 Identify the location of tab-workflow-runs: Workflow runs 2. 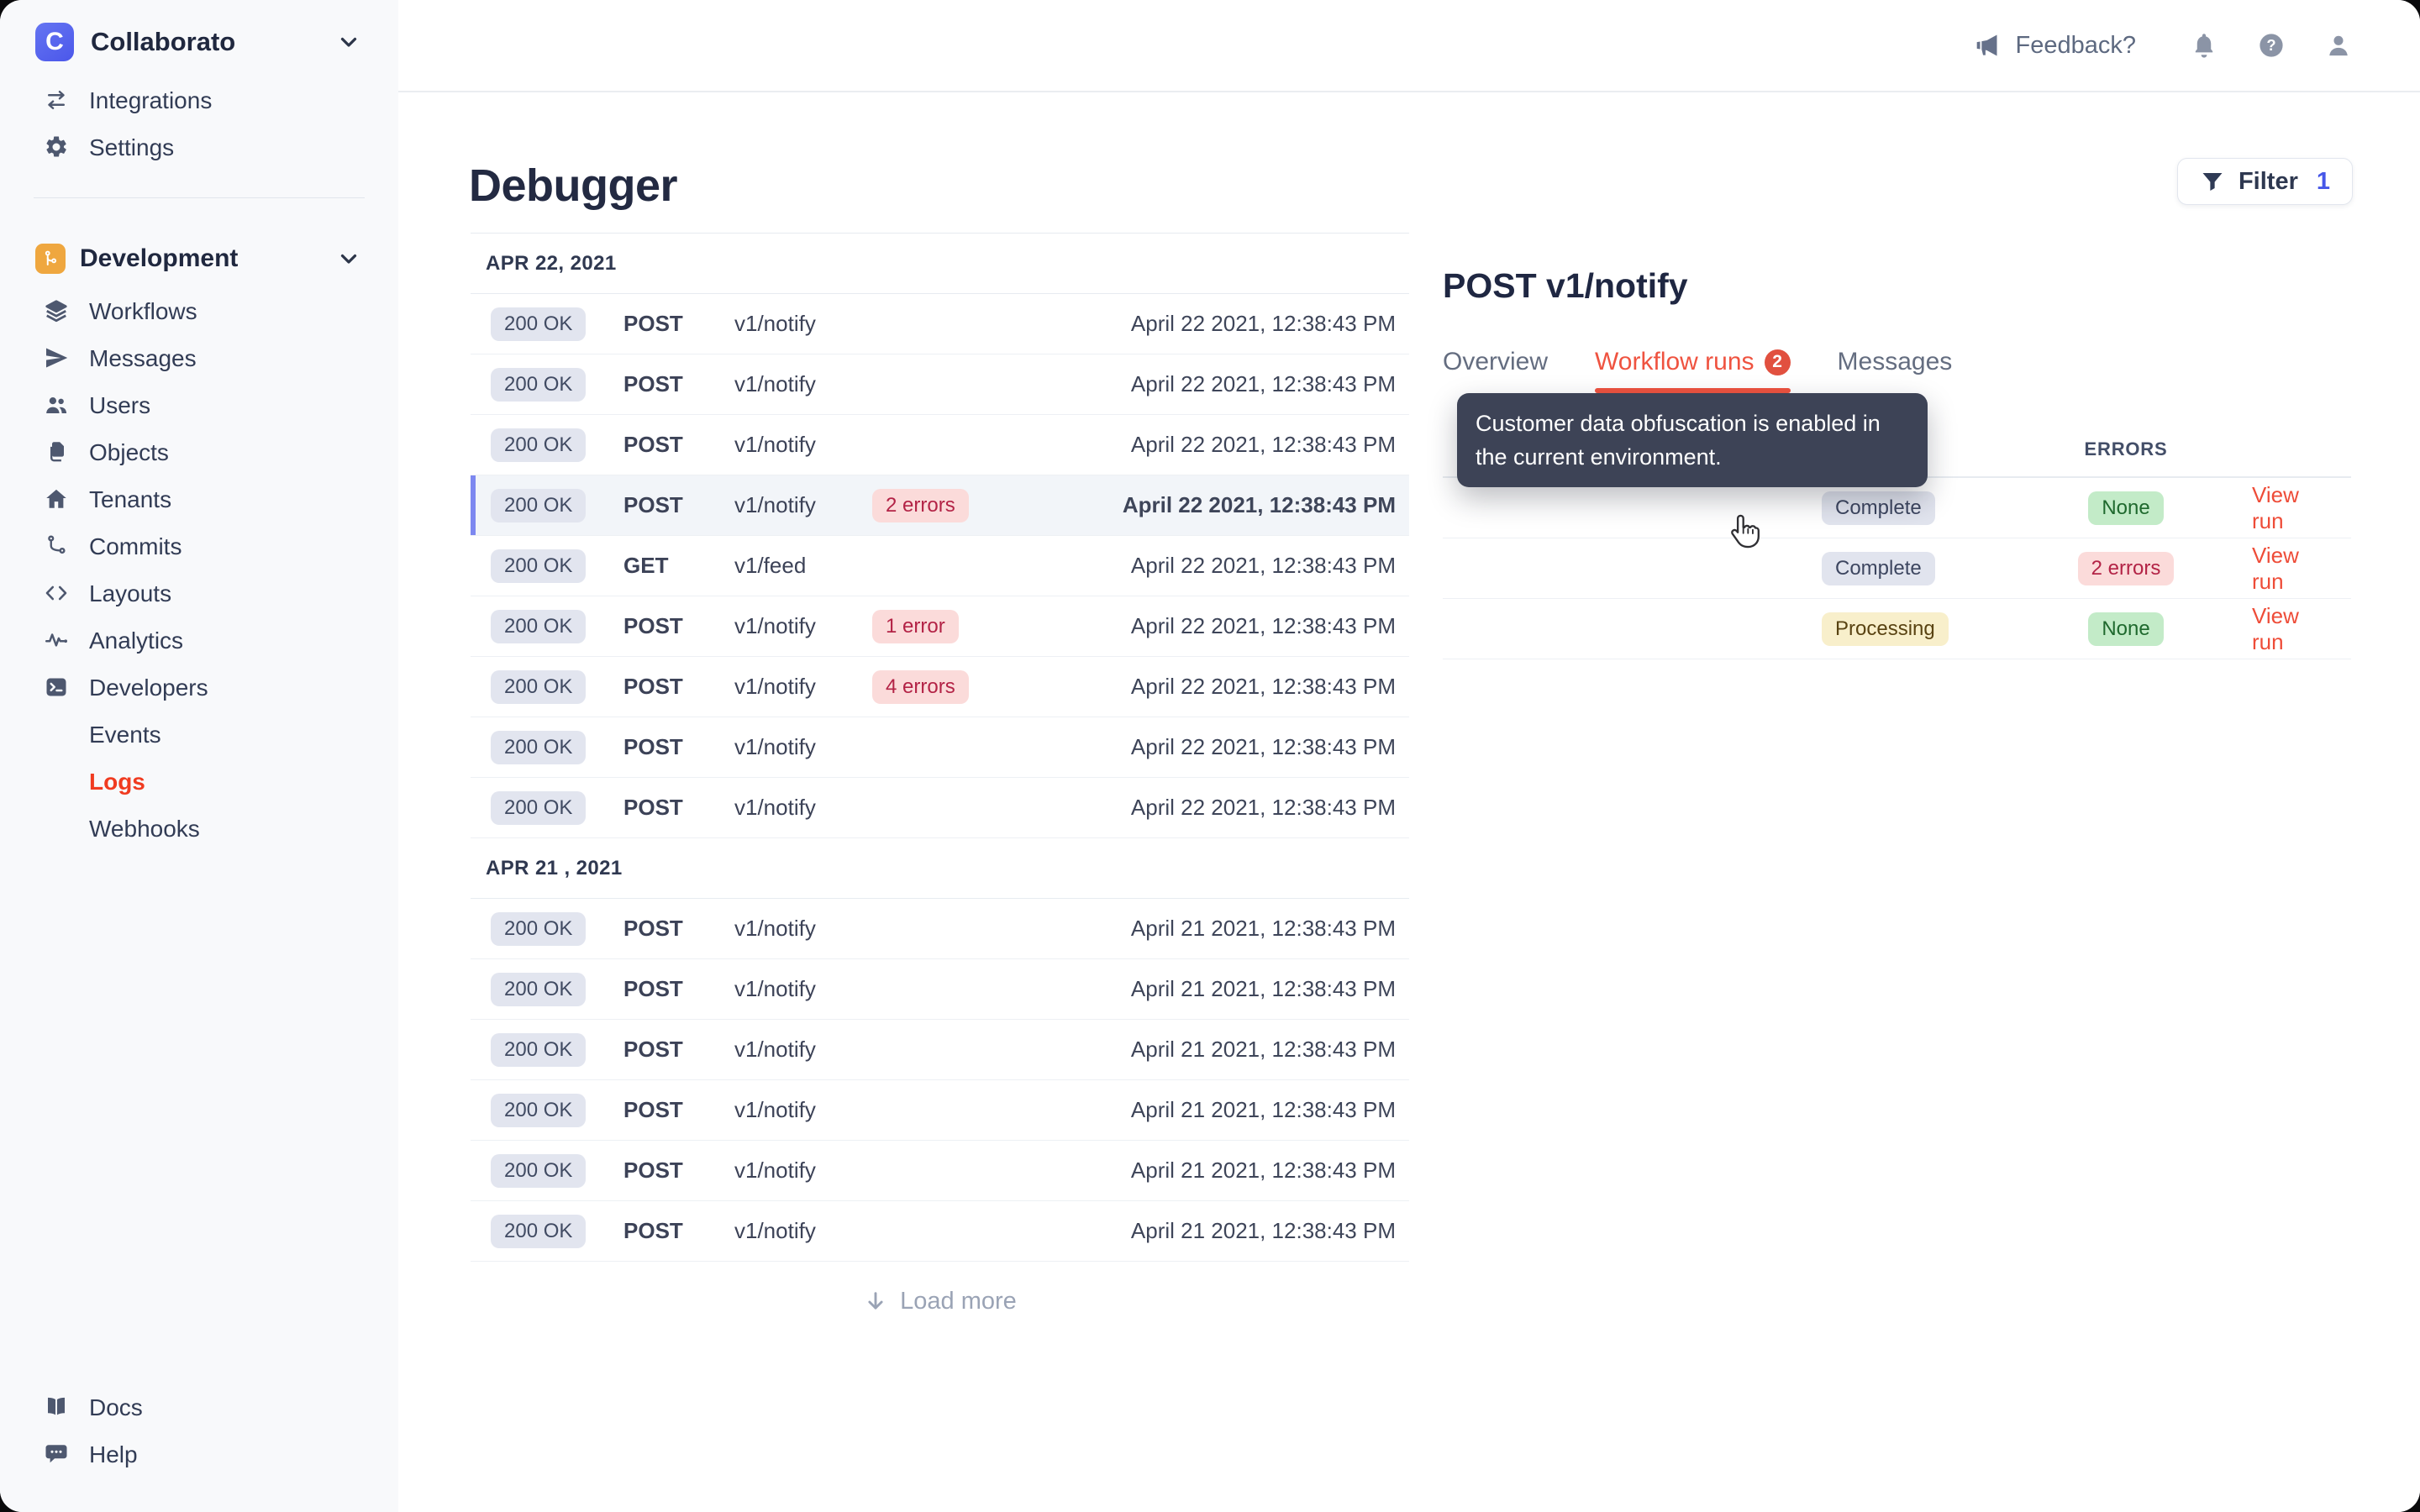
(1693, 369).